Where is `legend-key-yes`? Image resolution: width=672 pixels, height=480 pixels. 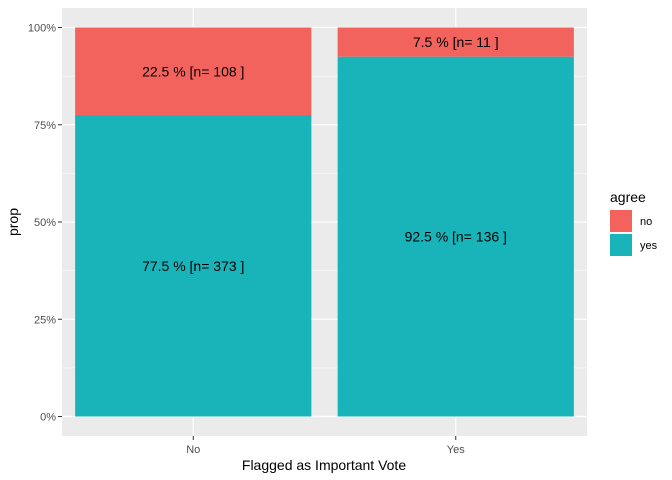
legend-key-yes is located at coordinates (621, 245).